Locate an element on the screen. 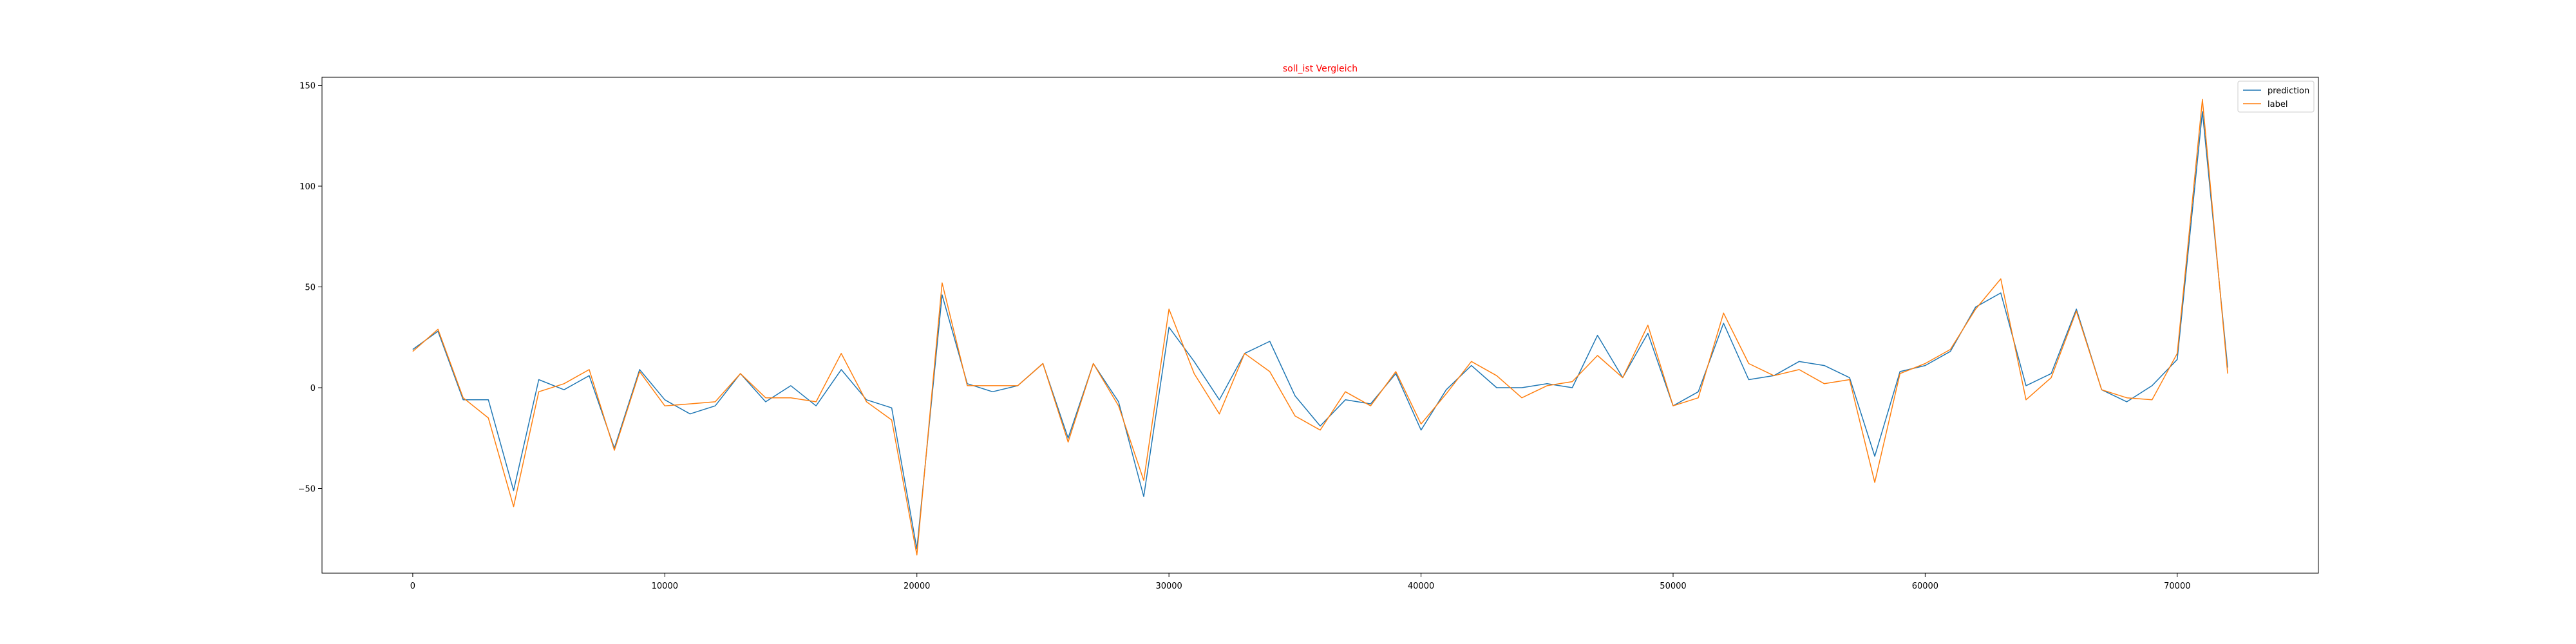 Image resolution: width=2576 pixels, height=644 pixels. y-tick-label: 0 is located at coordinates (313, 388).